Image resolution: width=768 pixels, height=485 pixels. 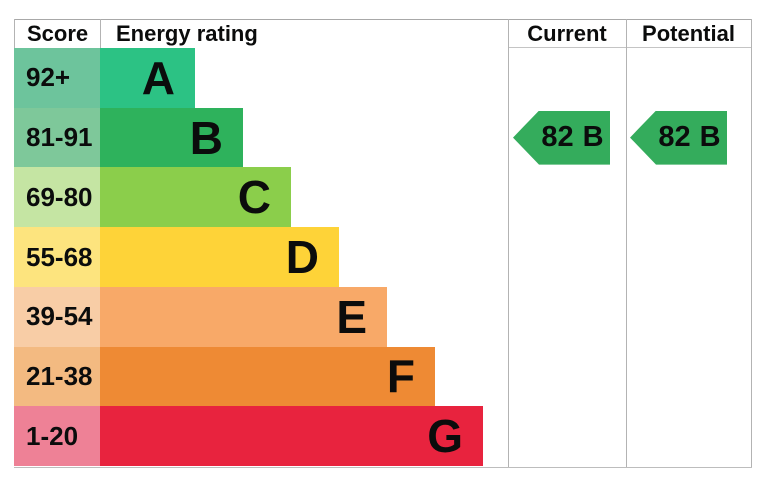 What do you see at coordinates (57, 436) in the screenshot?
I see `band-score-range: 1-20` at bounding box center [57, 436].